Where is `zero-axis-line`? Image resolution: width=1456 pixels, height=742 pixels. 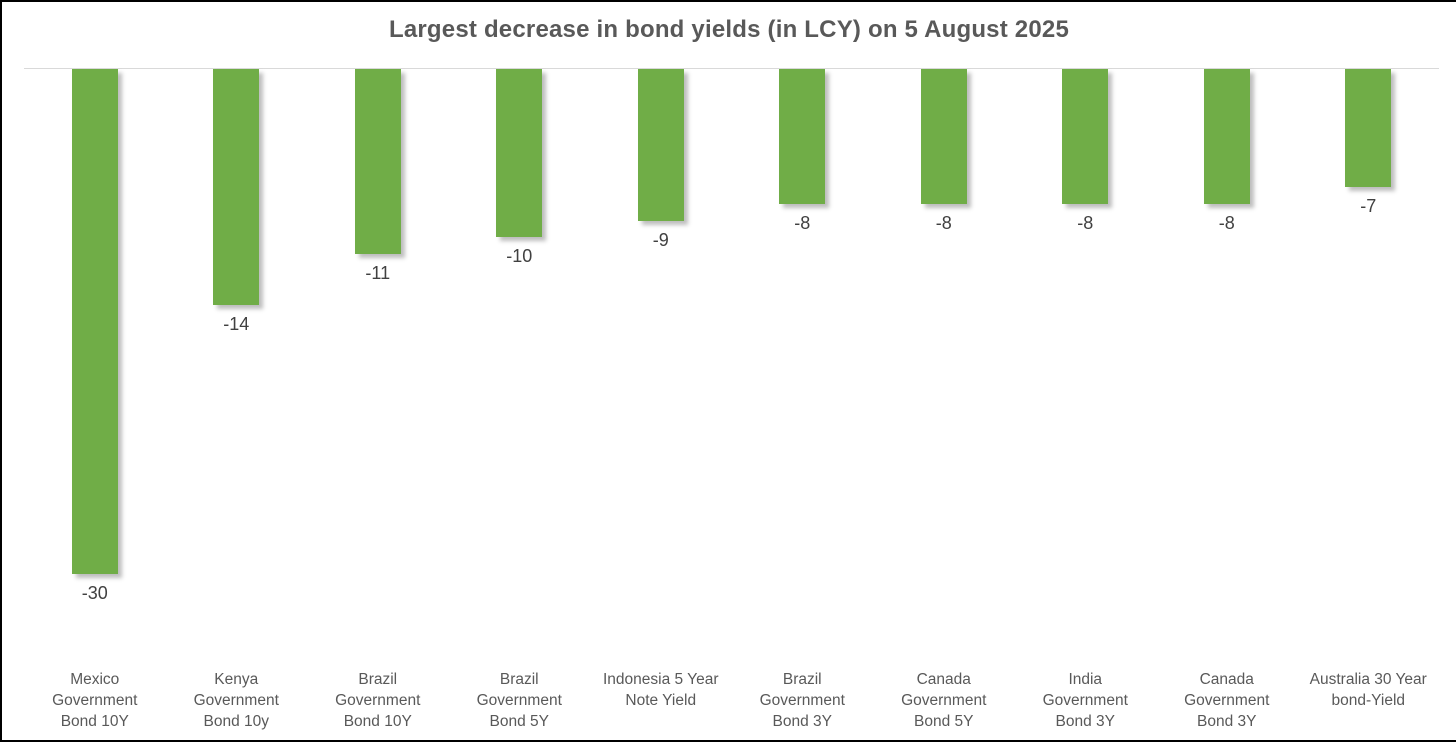
zero-axis-line is located at coordinates (731, 68).